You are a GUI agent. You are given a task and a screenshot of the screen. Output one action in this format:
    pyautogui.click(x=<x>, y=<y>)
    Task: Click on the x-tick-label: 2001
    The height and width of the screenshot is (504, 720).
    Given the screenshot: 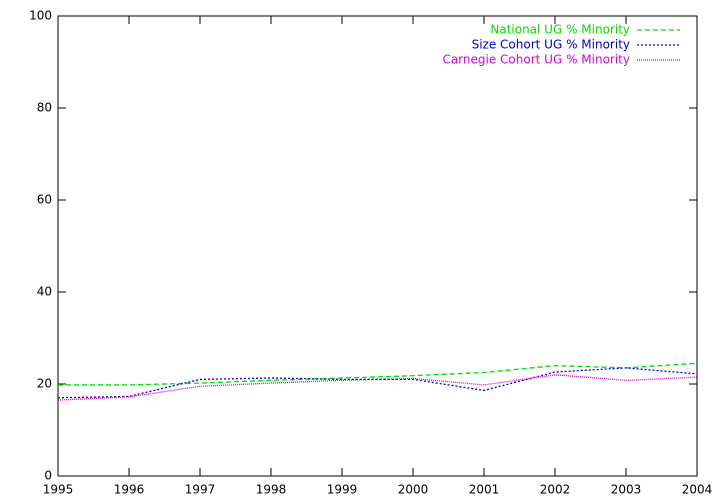 What is the action you would take?
    pyautogui.click(x=484, y=490)
    